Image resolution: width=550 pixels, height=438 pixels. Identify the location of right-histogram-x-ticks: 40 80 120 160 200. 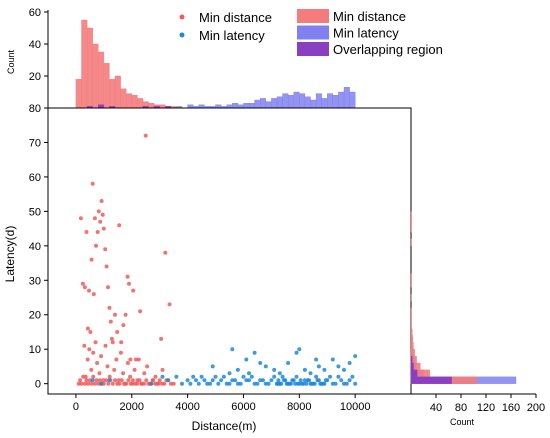
(487, 404).